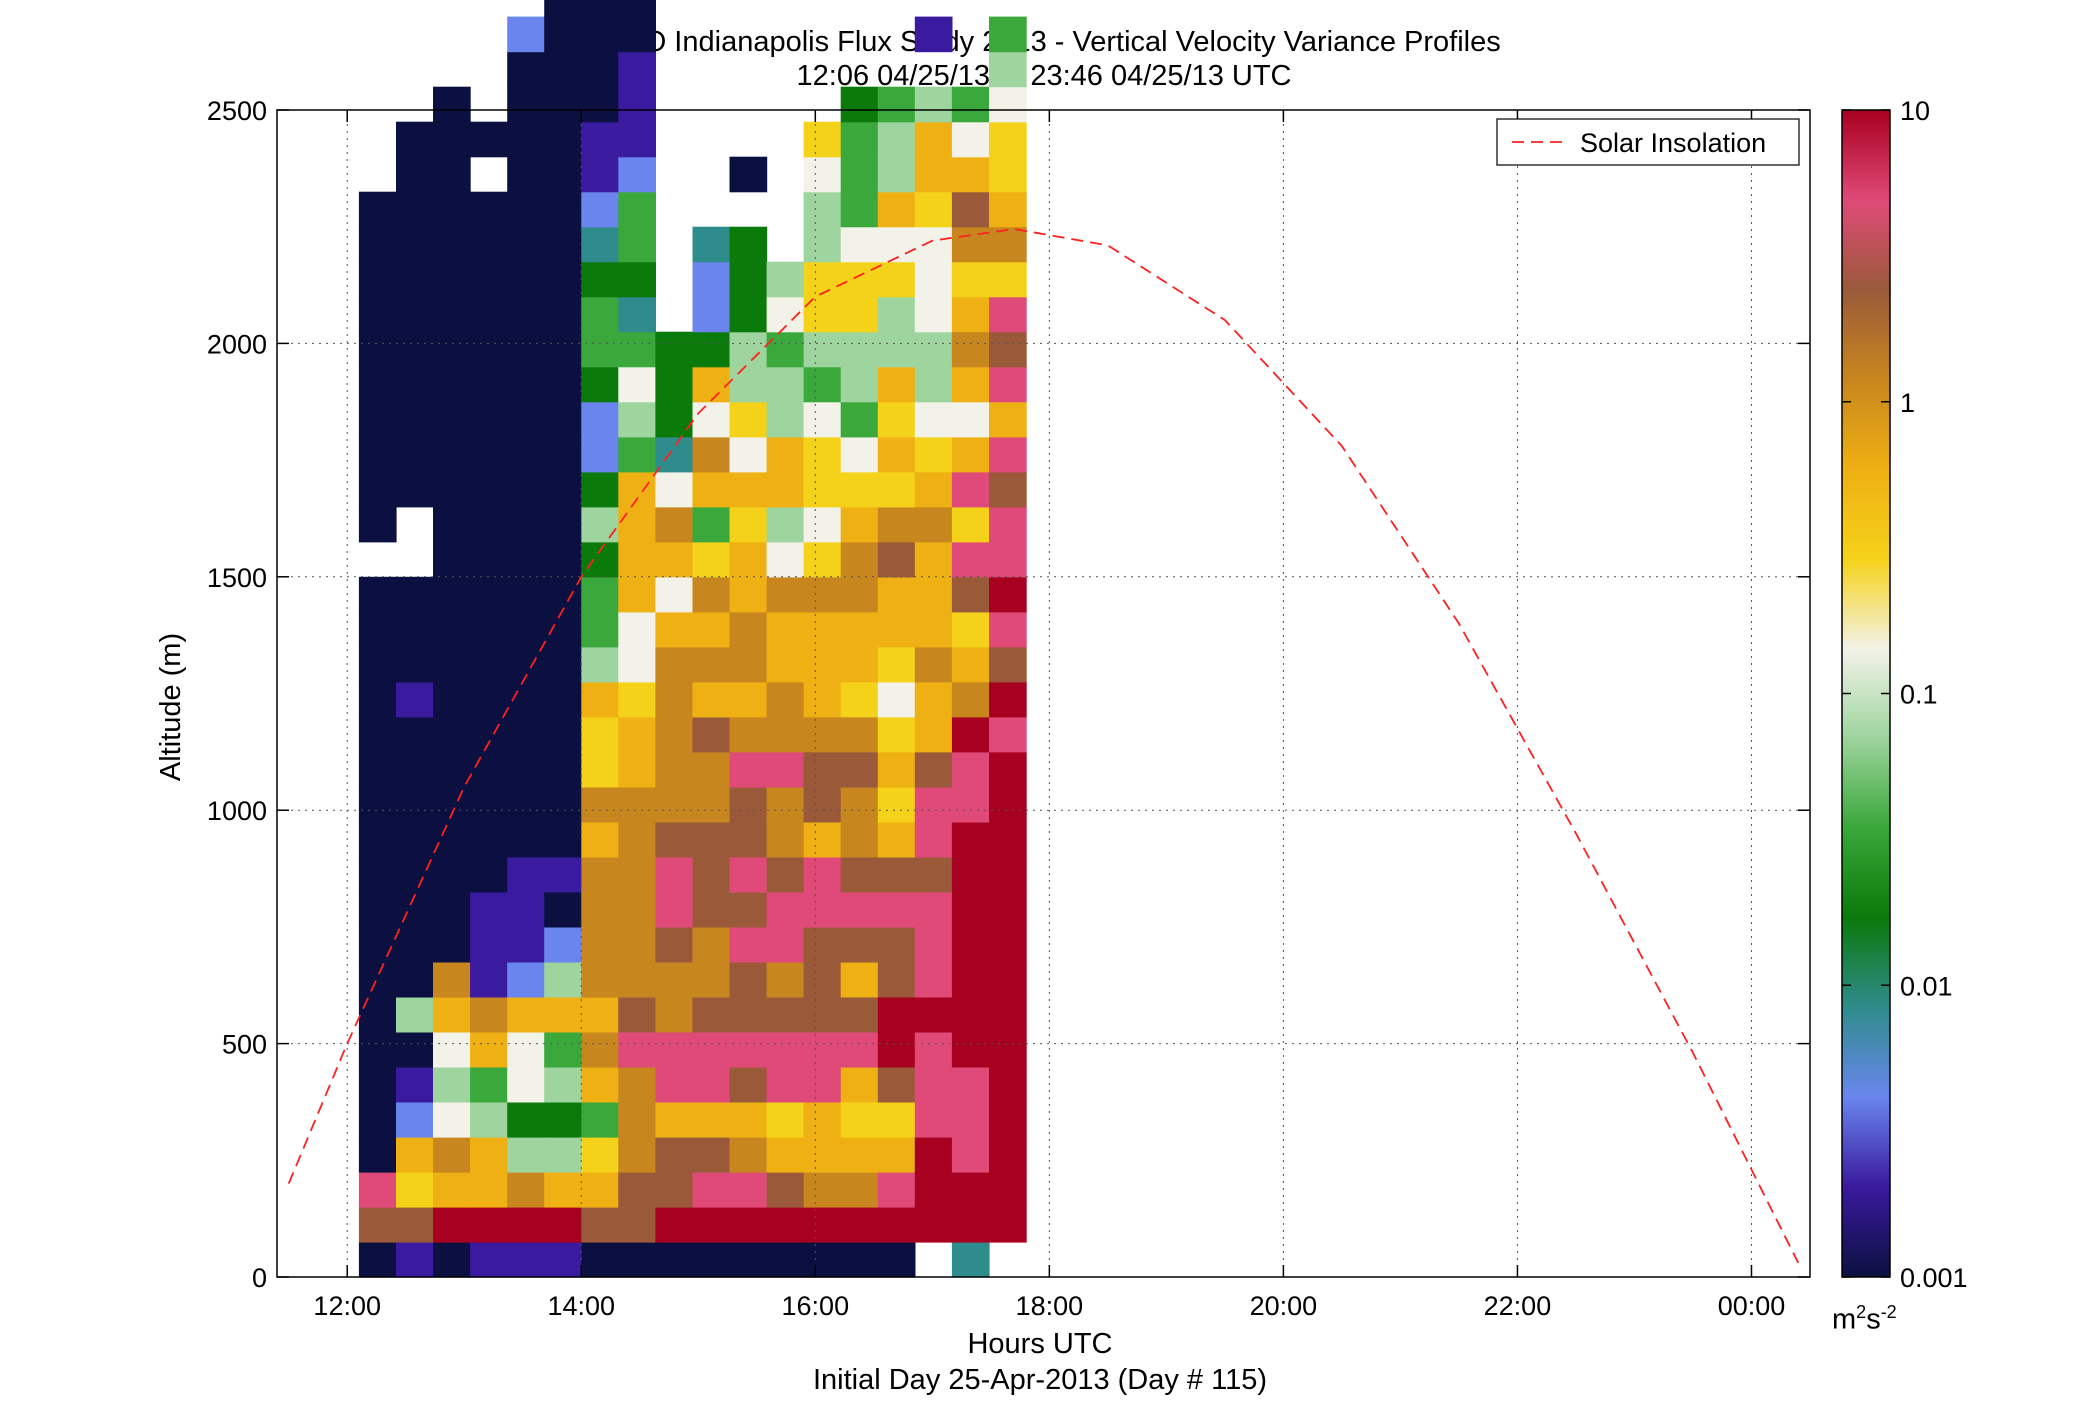  Describe the element at coordinates (1044, 76) in the screenshot. I see `chart-subtitle: 12:06 04/25/13 to 23:46 04/25/13 UTC` at that location.